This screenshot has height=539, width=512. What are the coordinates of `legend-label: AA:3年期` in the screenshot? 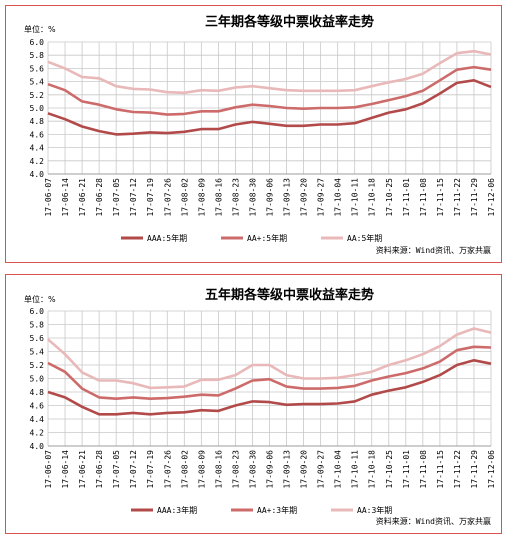 It's located at (374, 510).